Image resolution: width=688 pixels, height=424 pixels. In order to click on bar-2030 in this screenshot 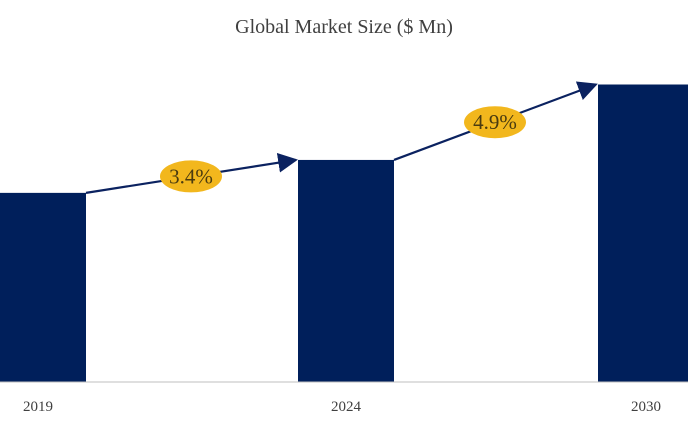, I will do `click(643, 233)`.